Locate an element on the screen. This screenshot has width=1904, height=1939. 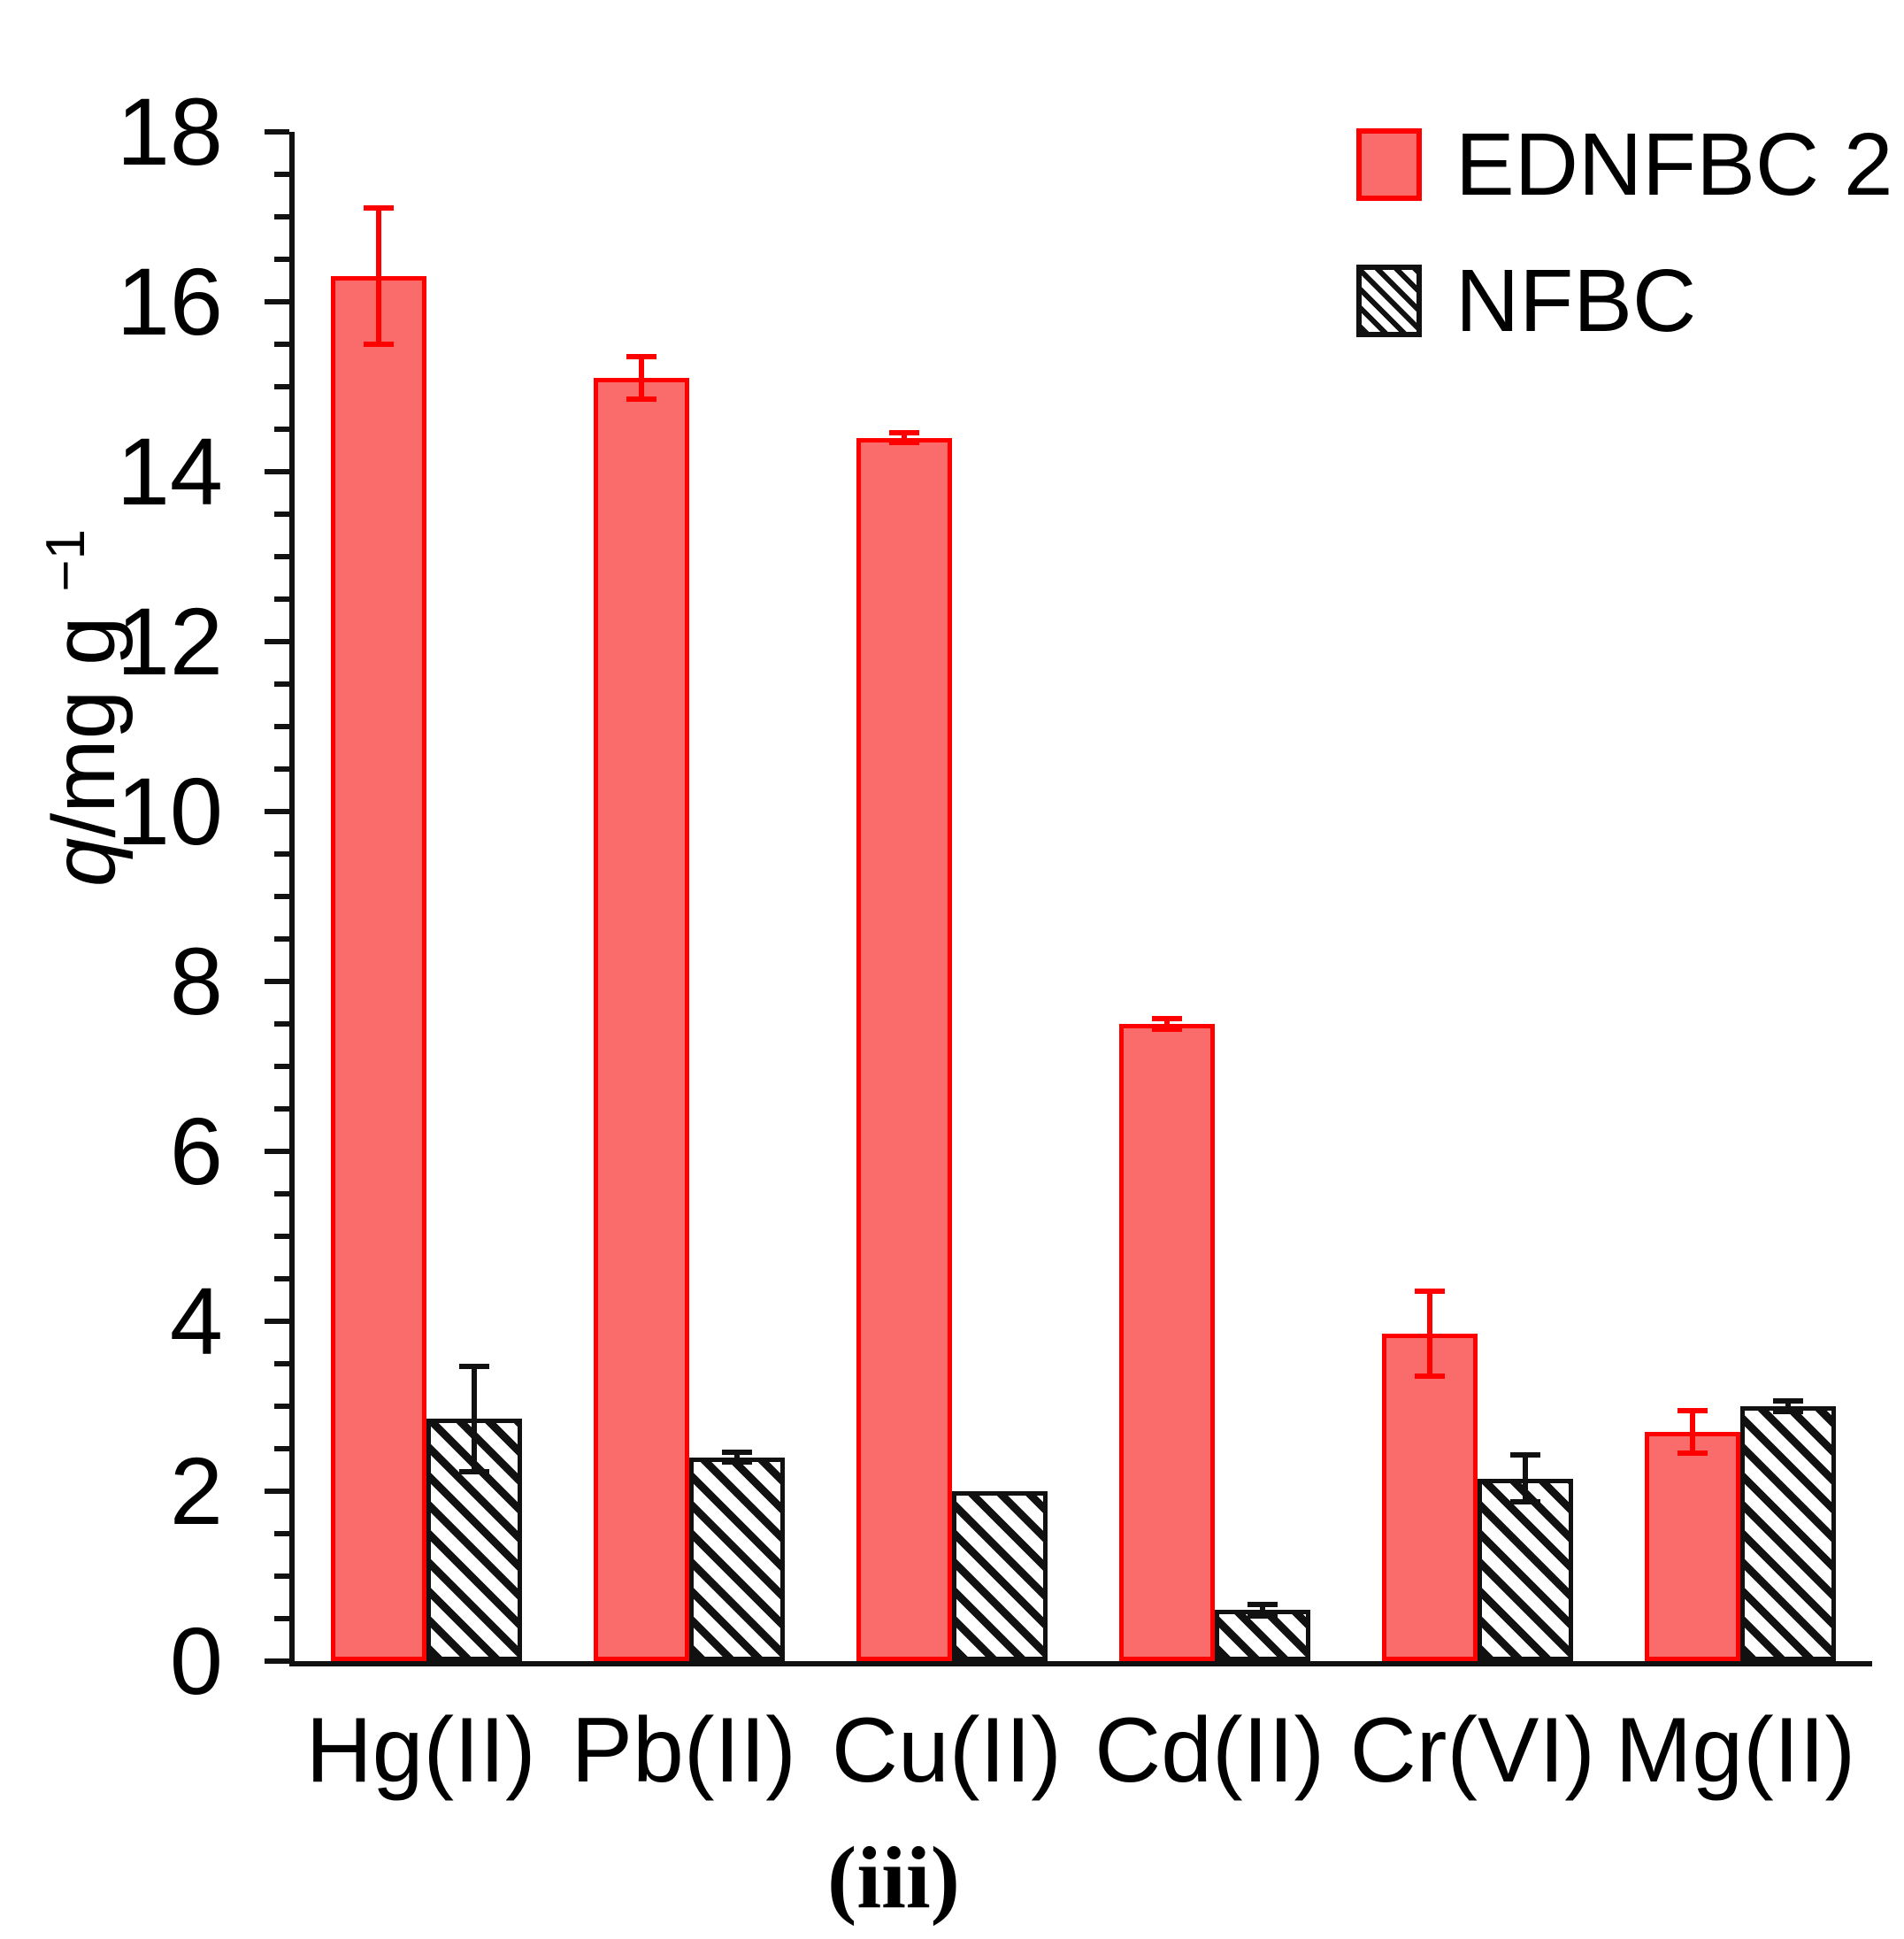
y-tick-label: 10 is located at coordinates (169, 811).